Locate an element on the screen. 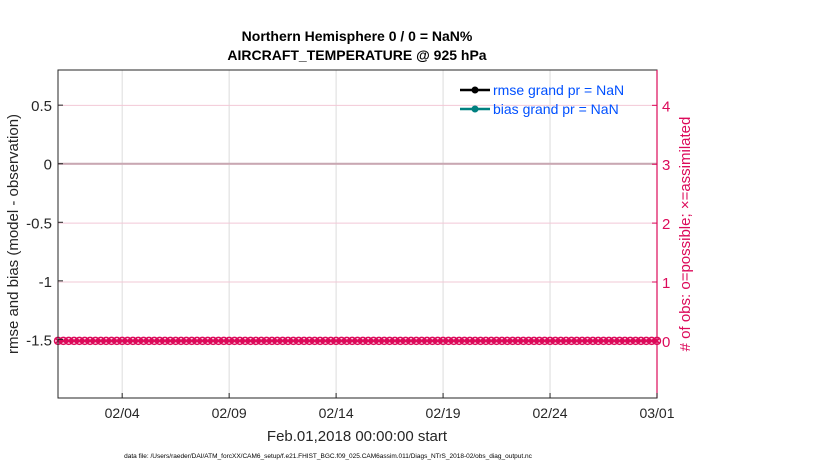 This screenshot has width=830, height=470. x-tick-label: 03/01 is located at coordinates (656, 413).